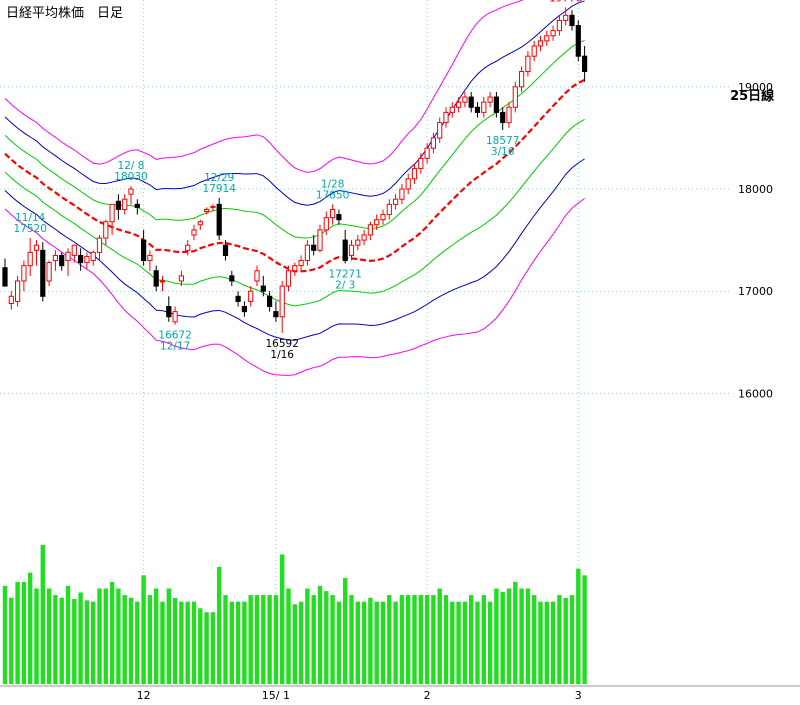 The height and width of the screenshot is (705, 800). I want to click on annotation-text: 2/ 3, so click(345, 286).